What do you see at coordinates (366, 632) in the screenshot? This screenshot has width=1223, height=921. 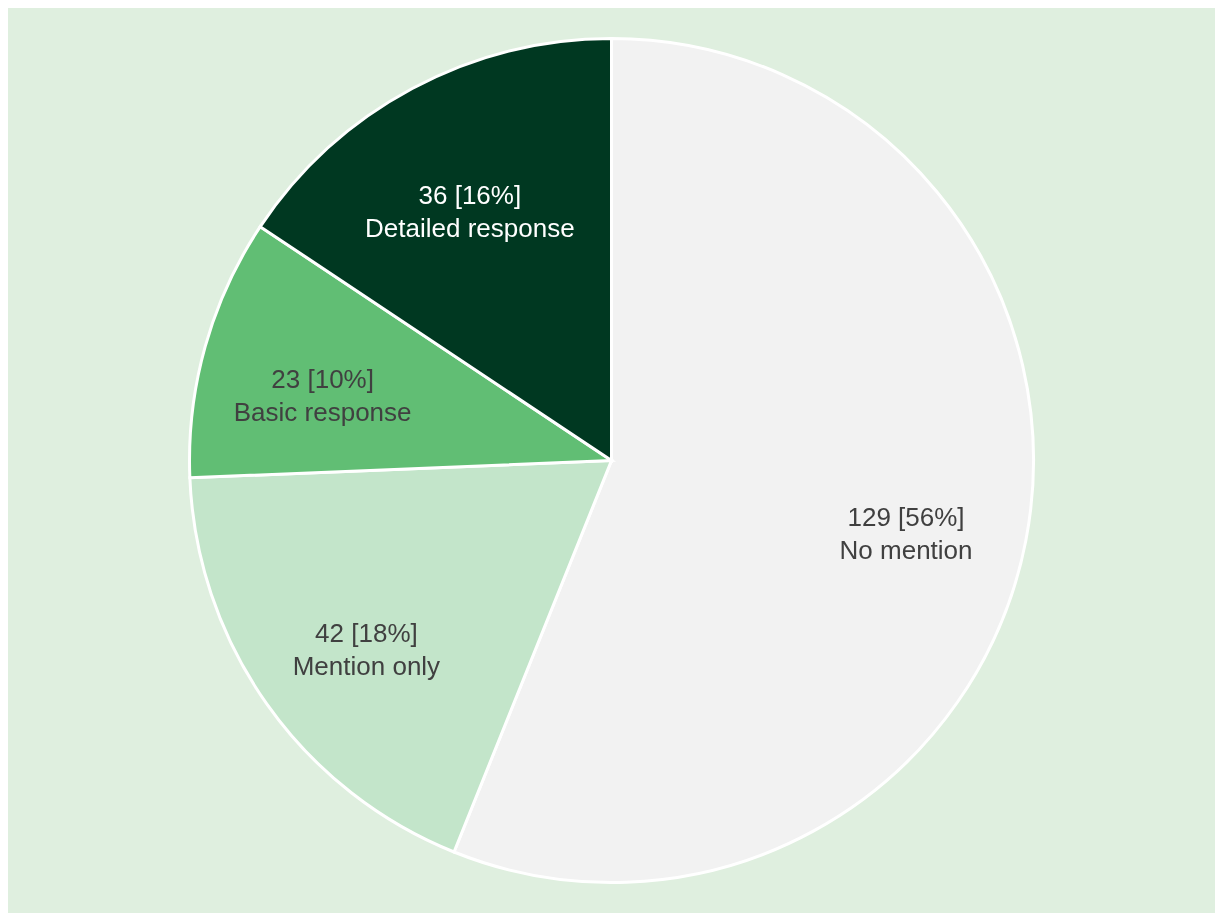 I see `data-label: 42 [18%]` at bounding box center [366, 632].